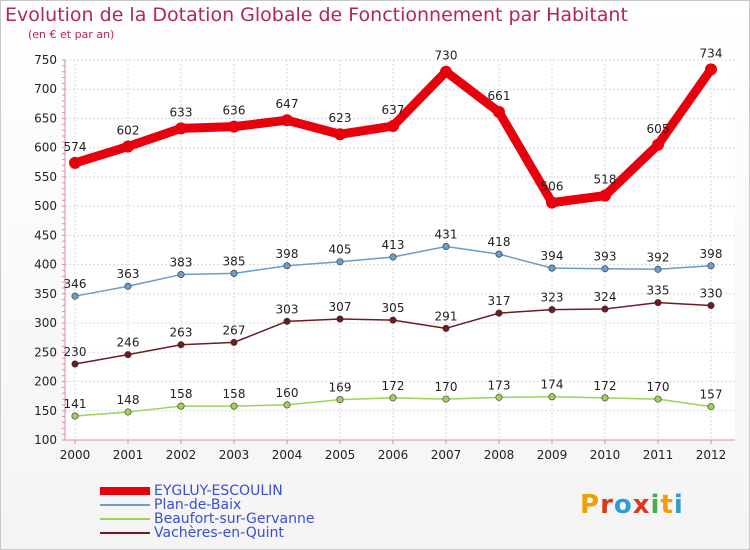  What do you see at coordinates (75, 352) in the screenshot?
I see `data-label: 230` at bounding box center [75, 352].